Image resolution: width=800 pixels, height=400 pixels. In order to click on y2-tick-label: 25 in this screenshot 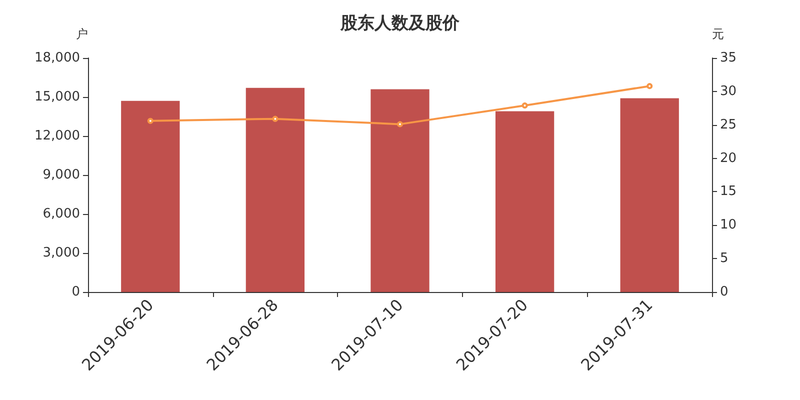, I will do `click(728, 124)`.